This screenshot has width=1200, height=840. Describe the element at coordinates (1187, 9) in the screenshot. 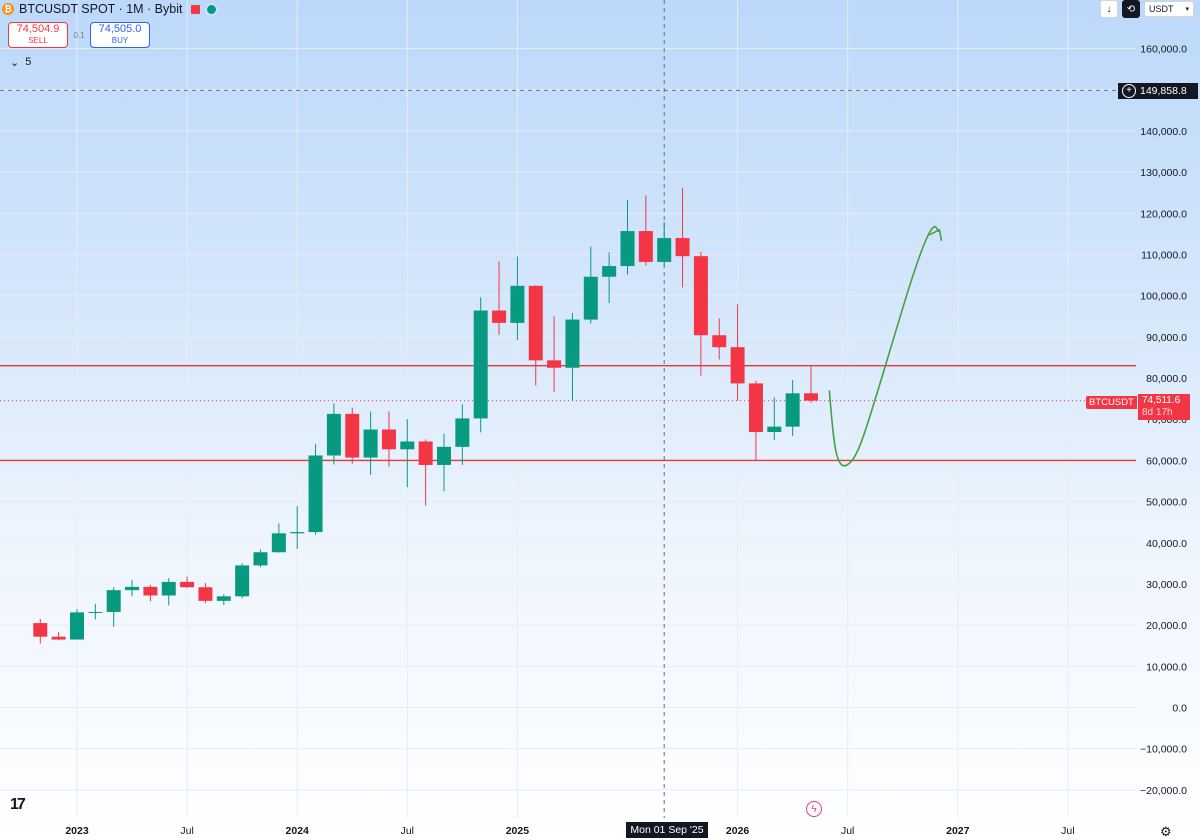

I see `chevron-down-icon: ▾` at that location.